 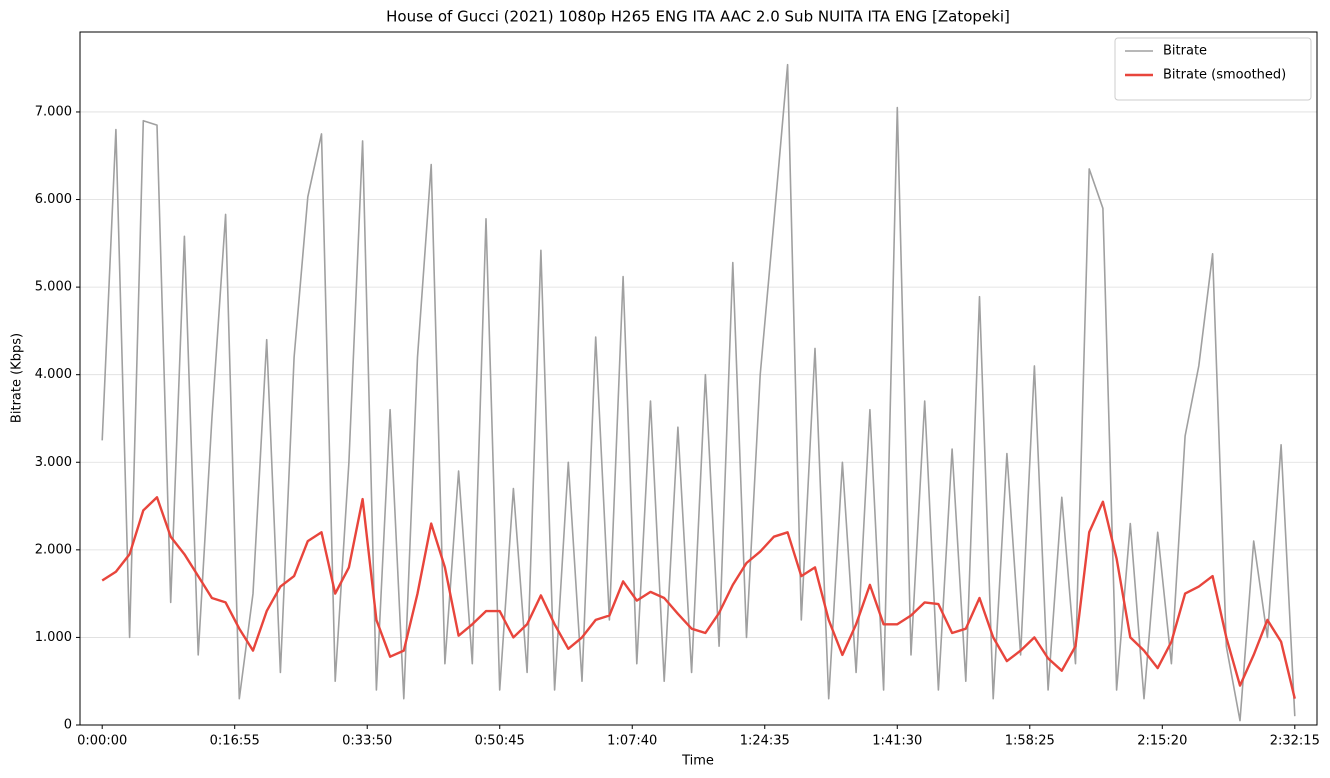 I want to click on y-tick-label: 1.000, so click(x=53, y=637).